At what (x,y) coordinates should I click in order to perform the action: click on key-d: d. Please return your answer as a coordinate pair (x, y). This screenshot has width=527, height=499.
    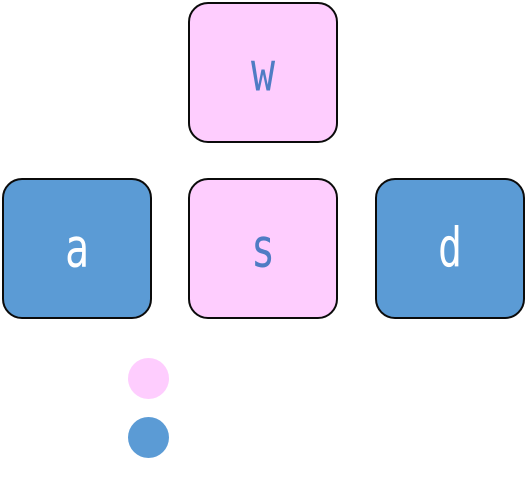
    Looking at the image, I should click on (450, 248).